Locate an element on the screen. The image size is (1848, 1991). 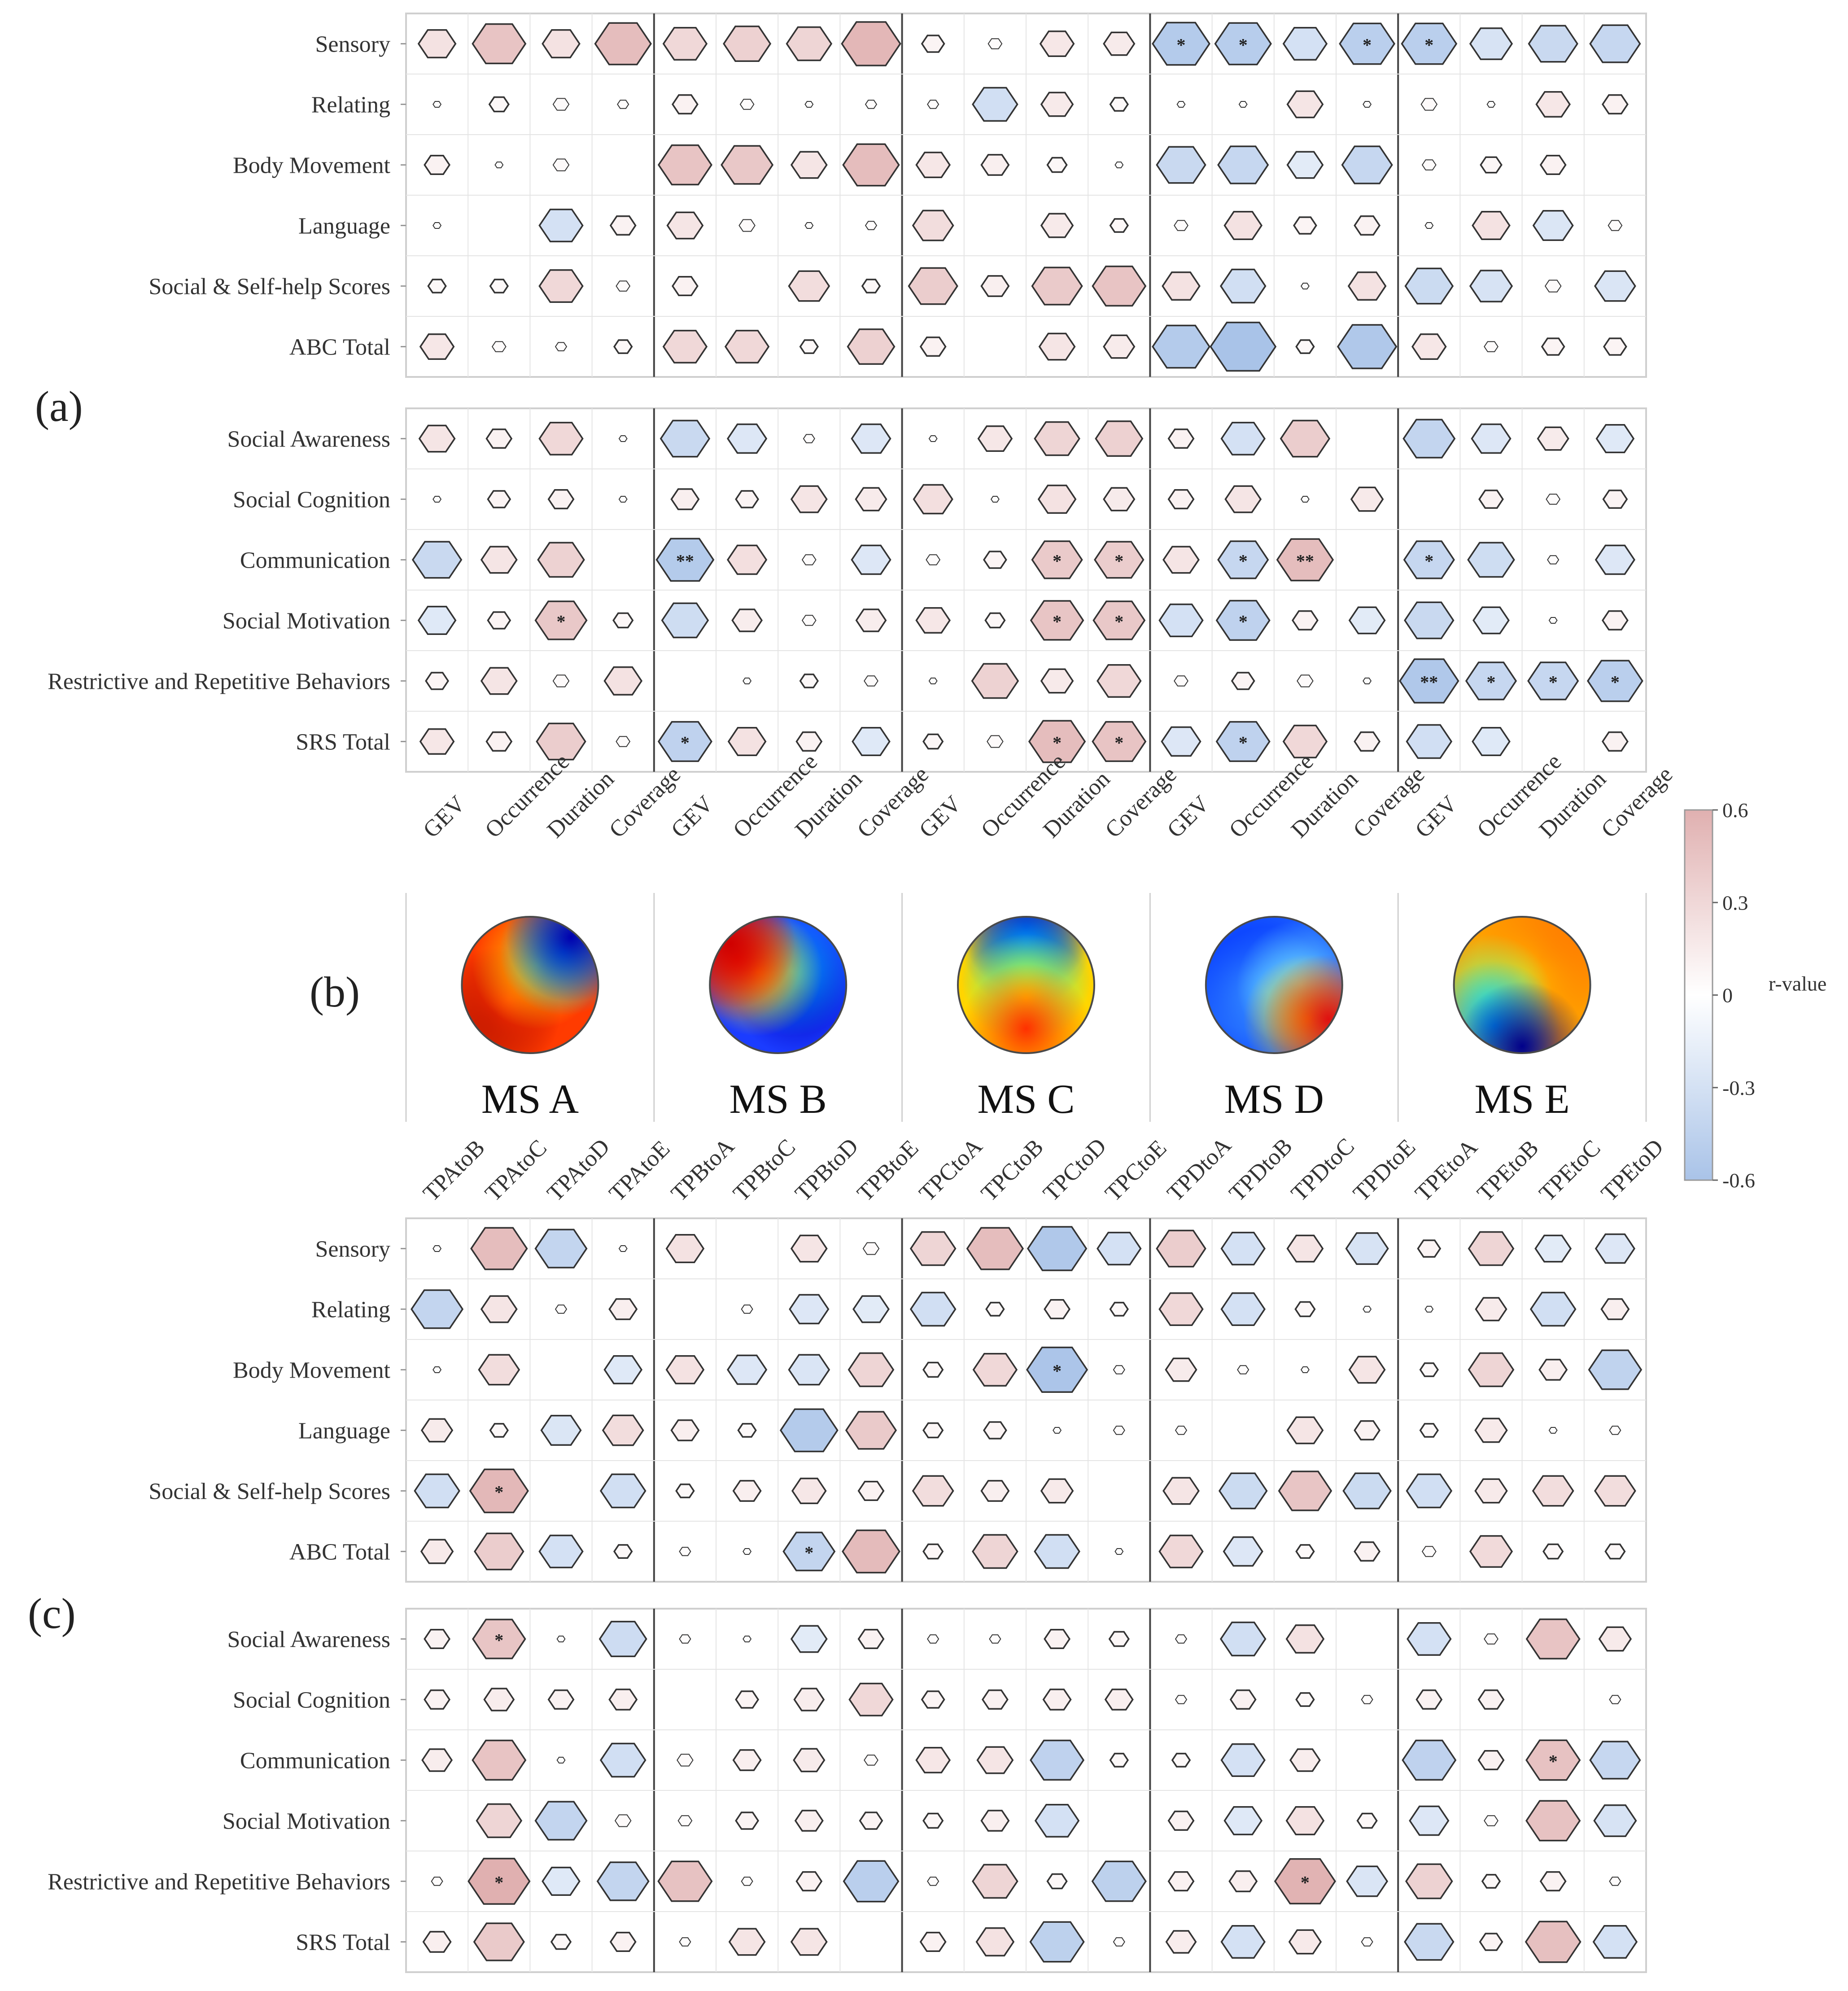
row-label: Social Awareness is located at coordinates (309, 439).